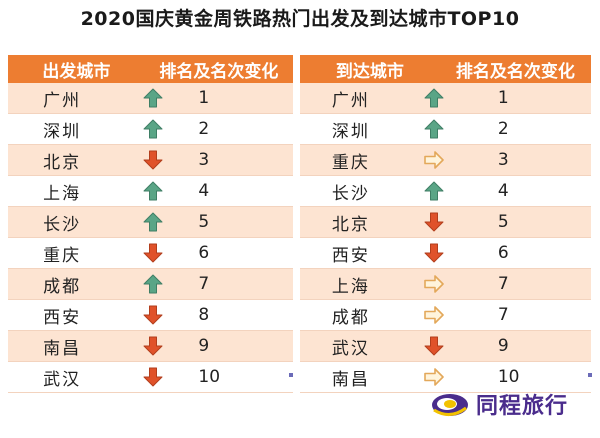 Image resolution: width=600 pixels, height=438 pixels. I want to click on tongcheng-logo-icon, so click(450, 405).